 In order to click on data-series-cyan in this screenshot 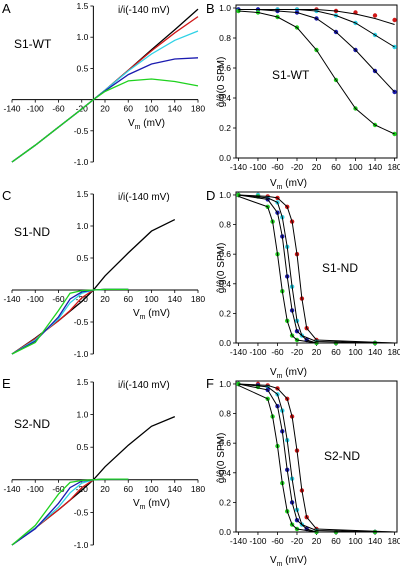, I will do `click(316, 28)`.